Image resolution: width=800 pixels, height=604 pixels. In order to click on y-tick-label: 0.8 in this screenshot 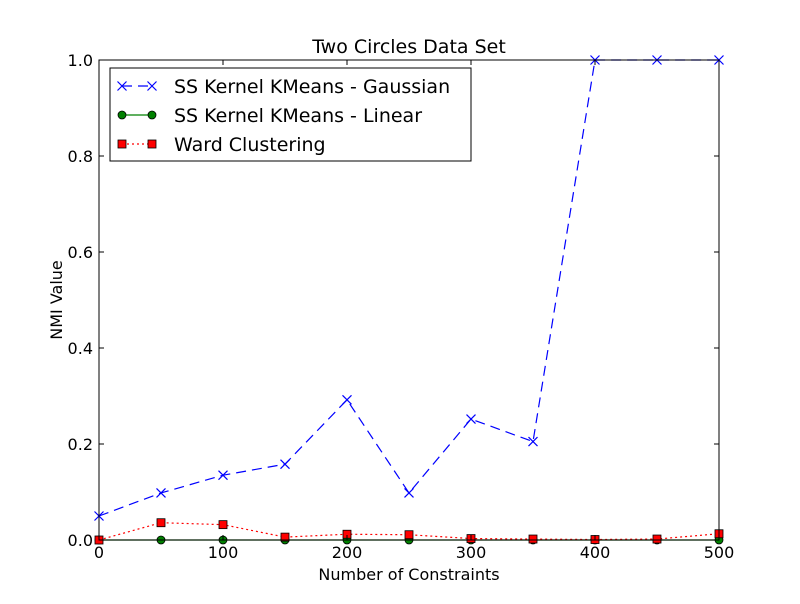, I will do `click(80, 156)`.